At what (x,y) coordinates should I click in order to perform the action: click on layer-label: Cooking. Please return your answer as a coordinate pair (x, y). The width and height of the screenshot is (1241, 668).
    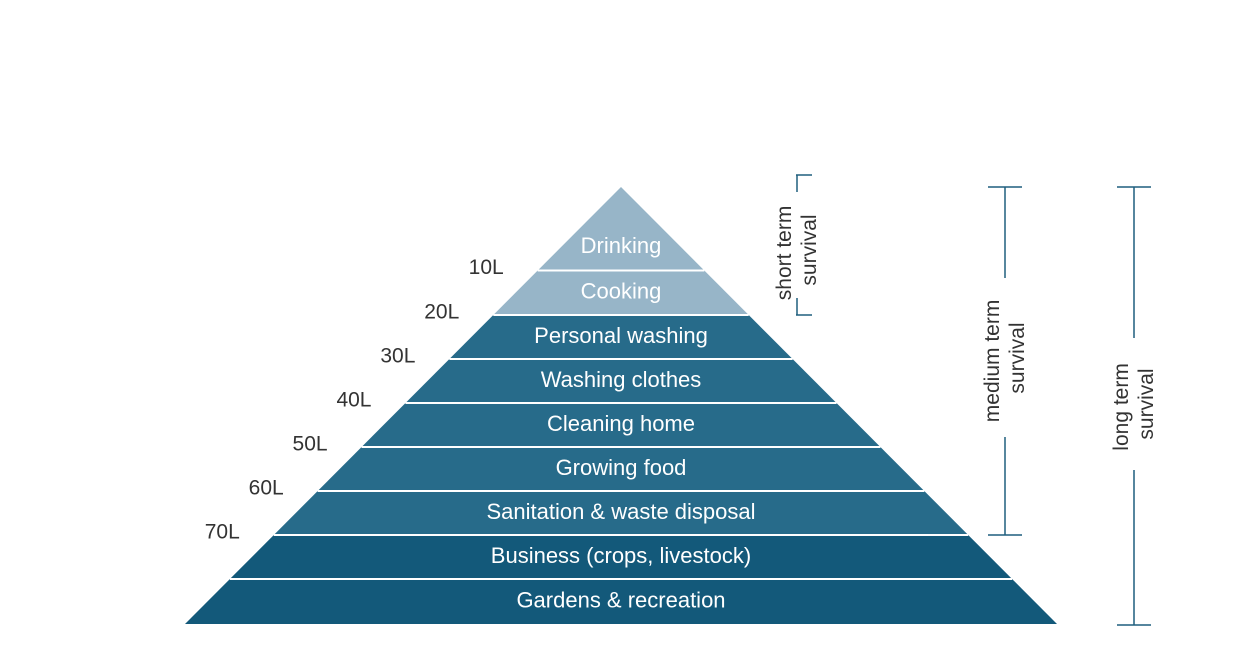
    Looking at the image, I should click on (621, 291).